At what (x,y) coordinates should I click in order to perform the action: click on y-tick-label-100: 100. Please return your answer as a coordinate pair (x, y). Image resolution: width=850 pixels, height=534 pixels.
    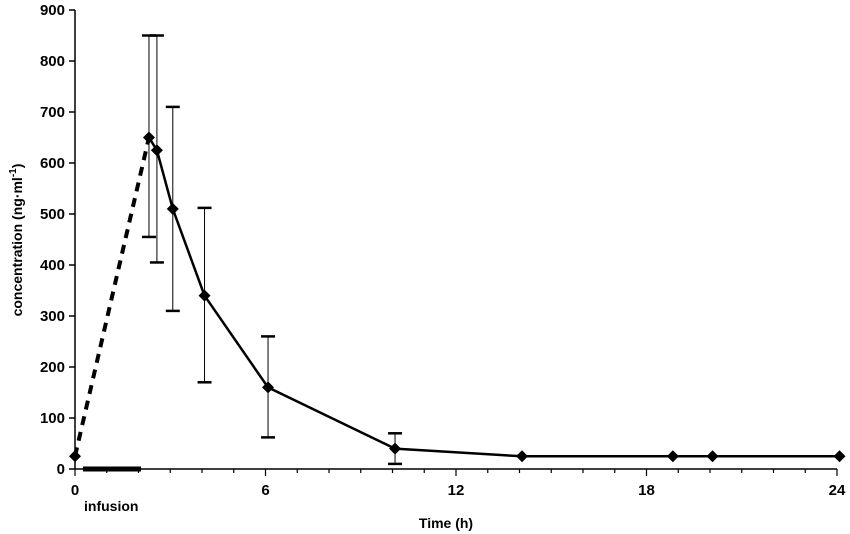
    Looking at the image, I should click on (52, 418).